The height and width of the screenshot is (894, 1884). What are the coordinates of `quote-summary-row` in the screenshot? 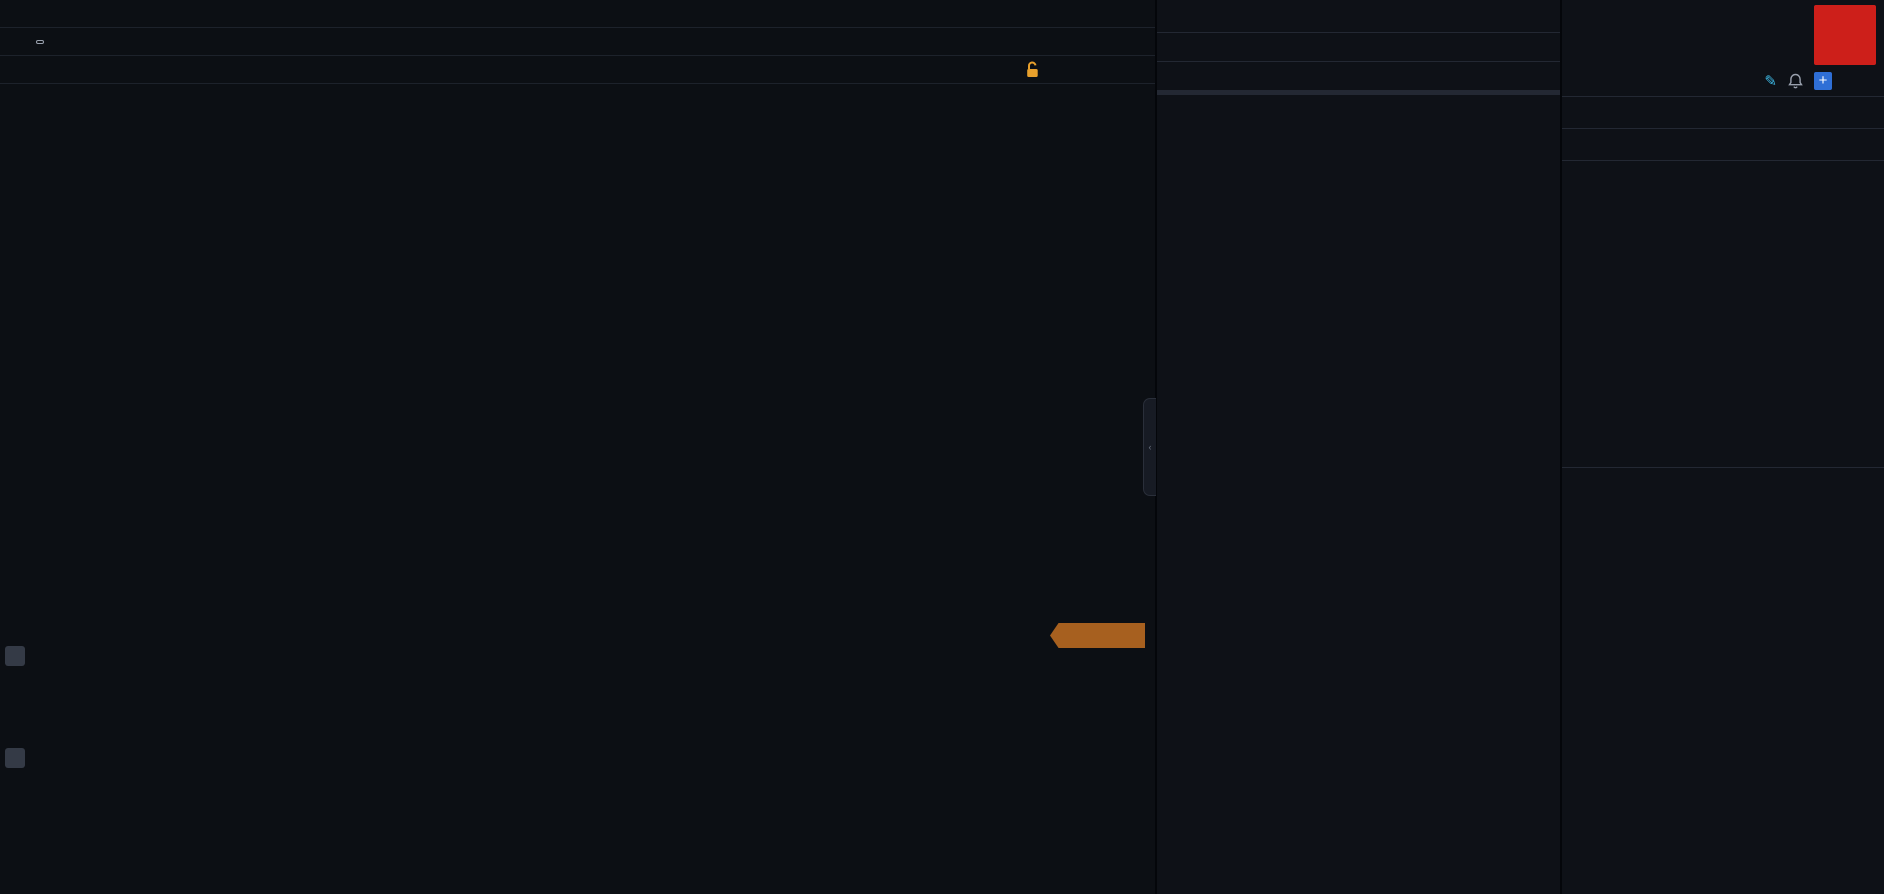 It's located at (577, 42).